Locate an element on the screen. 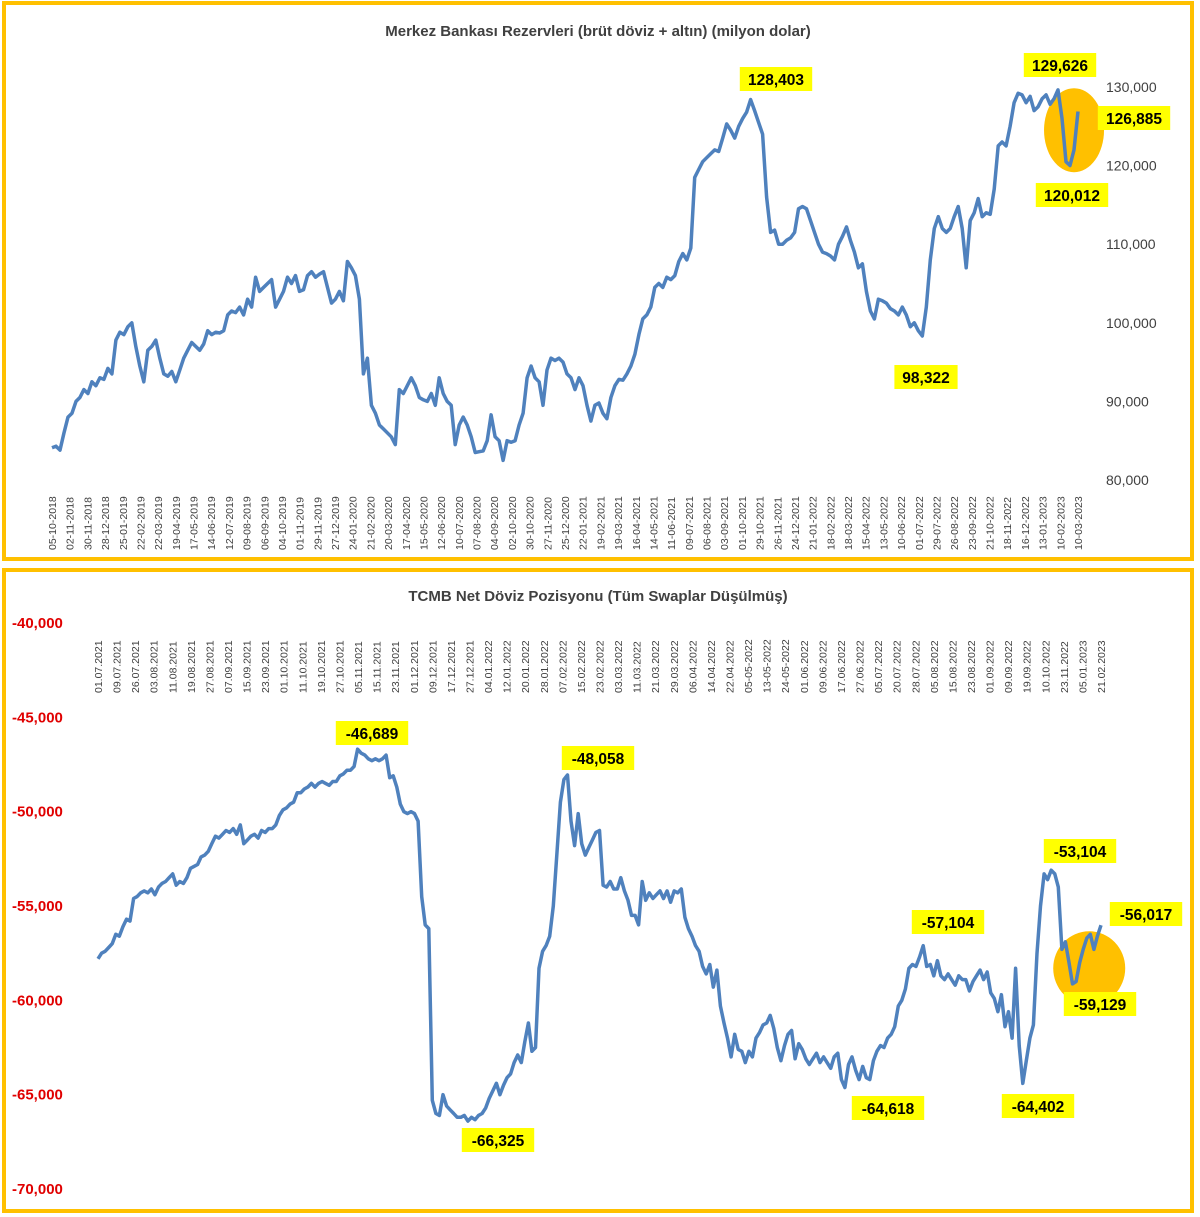  y-tick-label: 130,000 is located at coordinates (1131, 87).